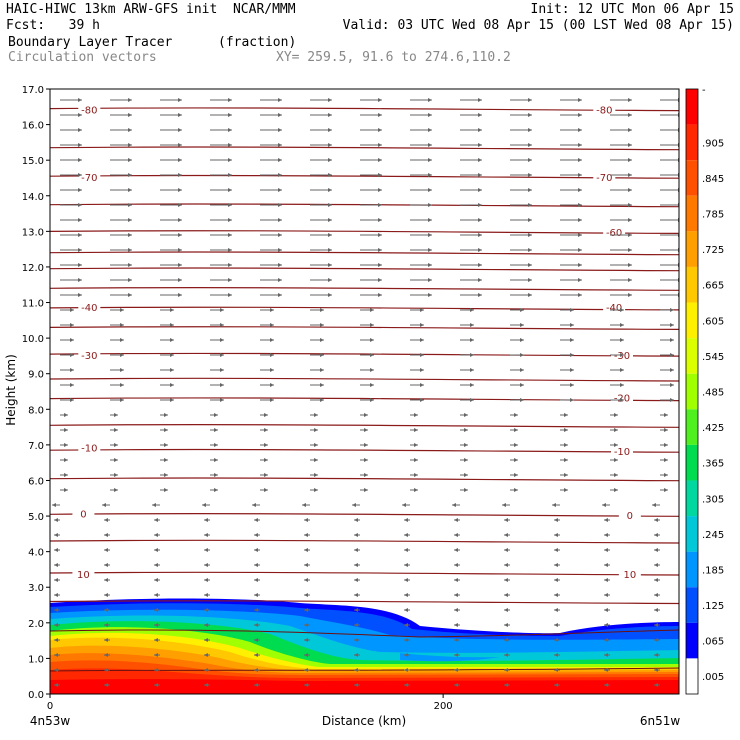  Describe the element at coordinates (33, 268) in the screenshot. I see `y-tick-label: 12.0` at that location.